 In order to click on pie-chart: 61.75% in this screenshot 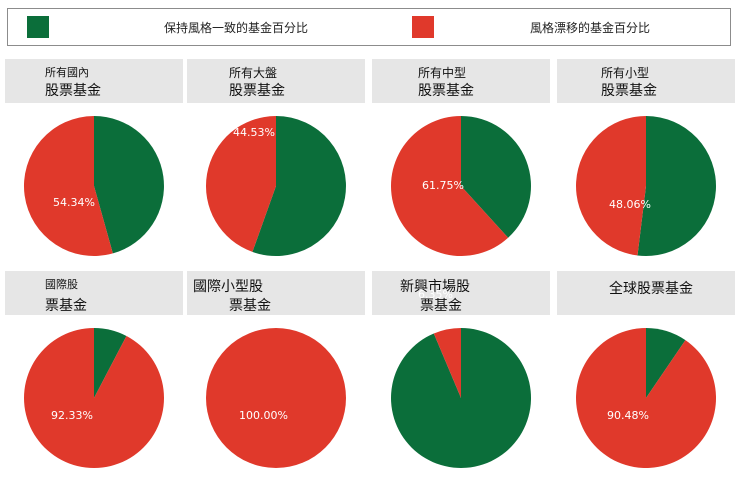, I will do `click(460, 185)`.